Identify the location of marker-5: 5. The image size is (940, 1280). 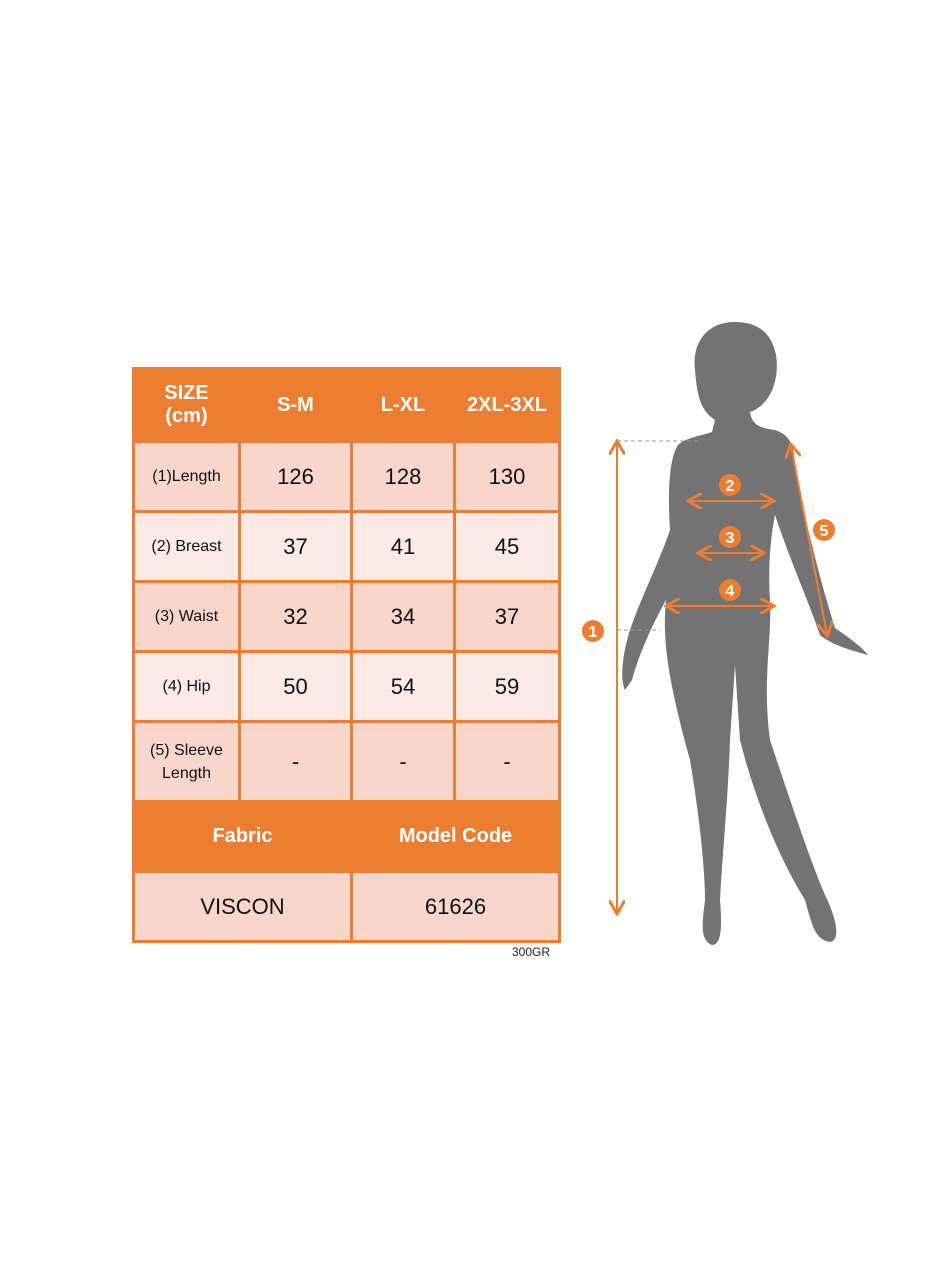
(824, 530).